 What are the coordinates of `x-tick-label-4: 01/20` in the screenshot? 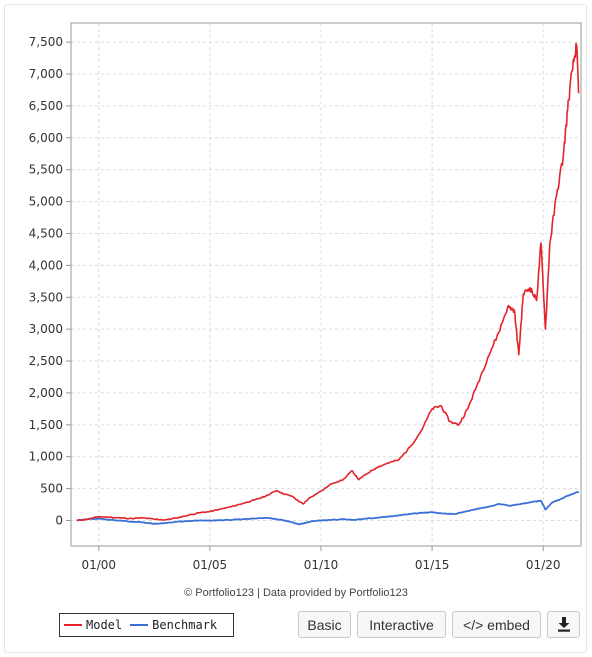 It's located at (543, 565).